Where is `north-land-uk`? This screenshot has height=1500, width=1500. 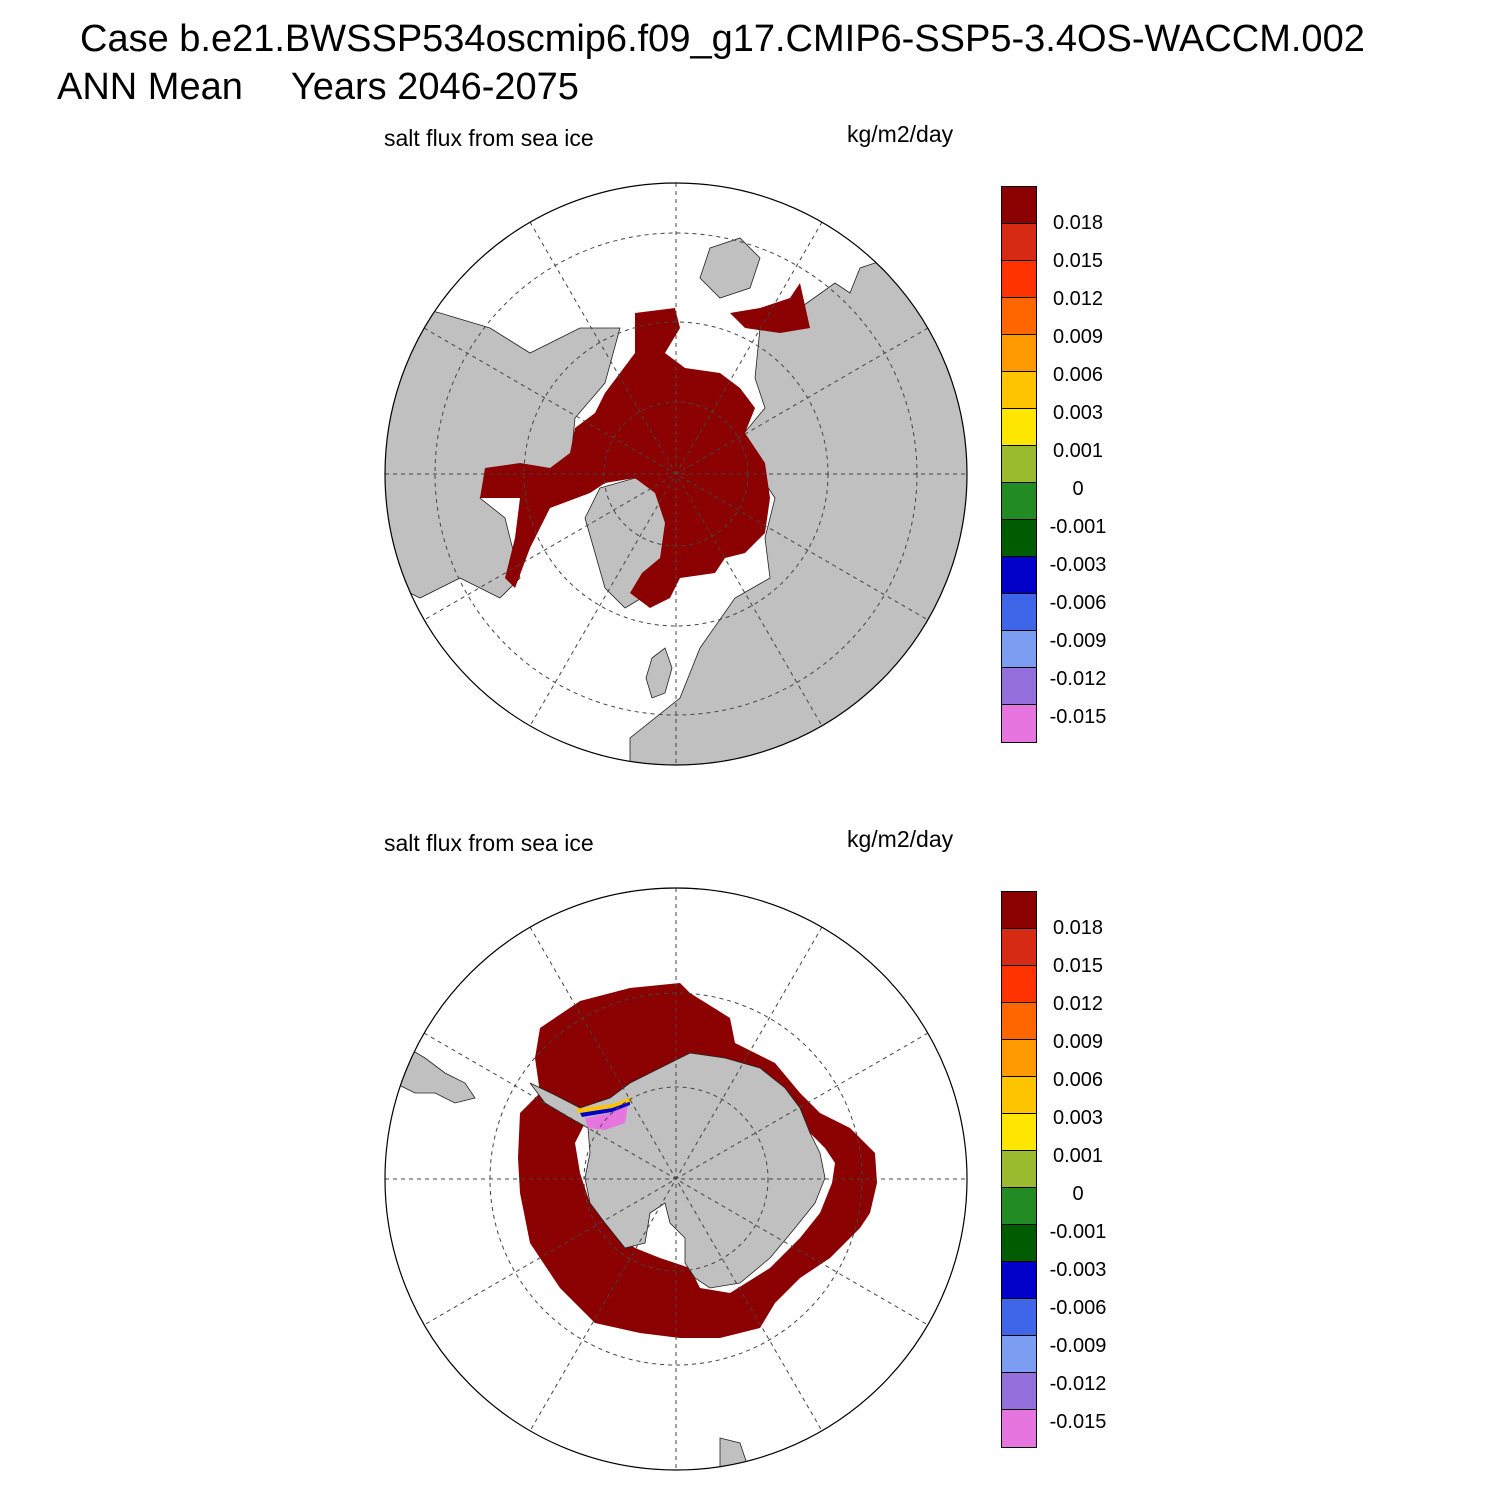 north-land-uk is located at coordinates (659, 673).